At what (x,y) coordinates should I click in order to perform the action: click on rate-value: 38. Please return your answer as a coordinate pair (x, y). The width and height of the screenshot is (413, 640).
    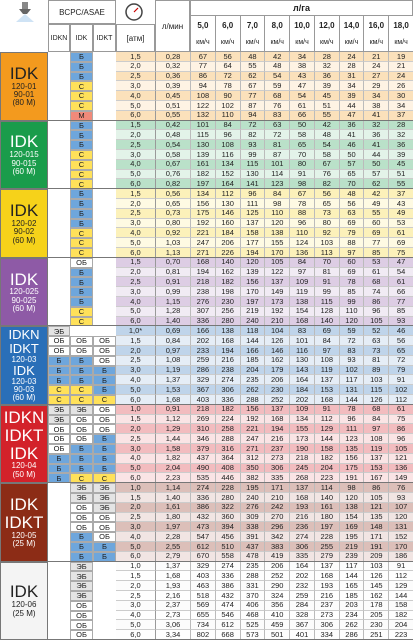
    Looking at the image, I should click on (301, 66).